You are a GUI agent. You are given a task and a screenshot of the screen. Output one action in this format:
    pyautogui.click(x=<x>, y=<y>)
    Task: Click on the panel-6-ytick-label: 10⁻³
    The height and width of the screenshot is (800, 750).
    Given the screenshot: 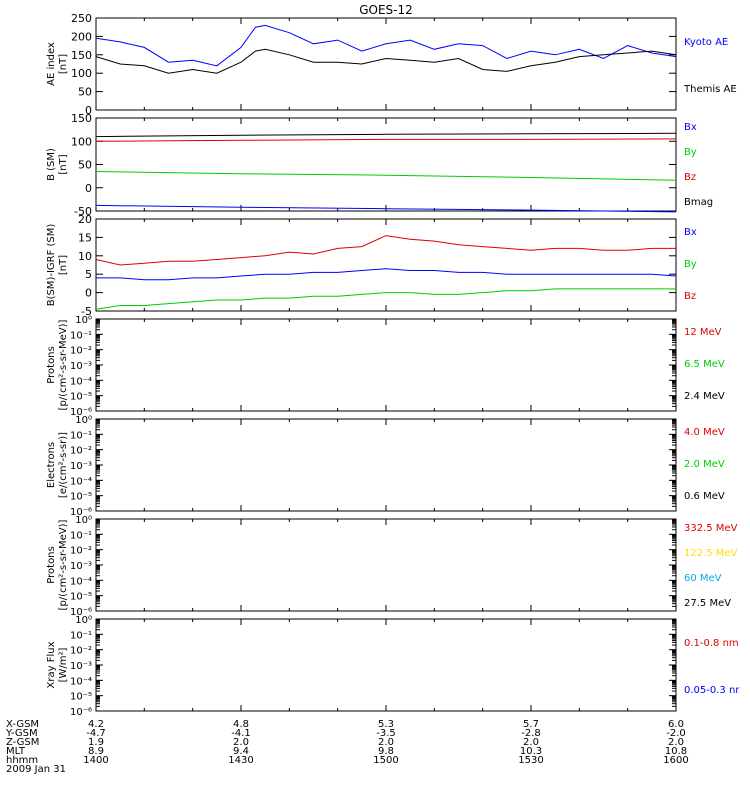 What is the action you would take?
    pyautogui.click(x=81, y=566)
    